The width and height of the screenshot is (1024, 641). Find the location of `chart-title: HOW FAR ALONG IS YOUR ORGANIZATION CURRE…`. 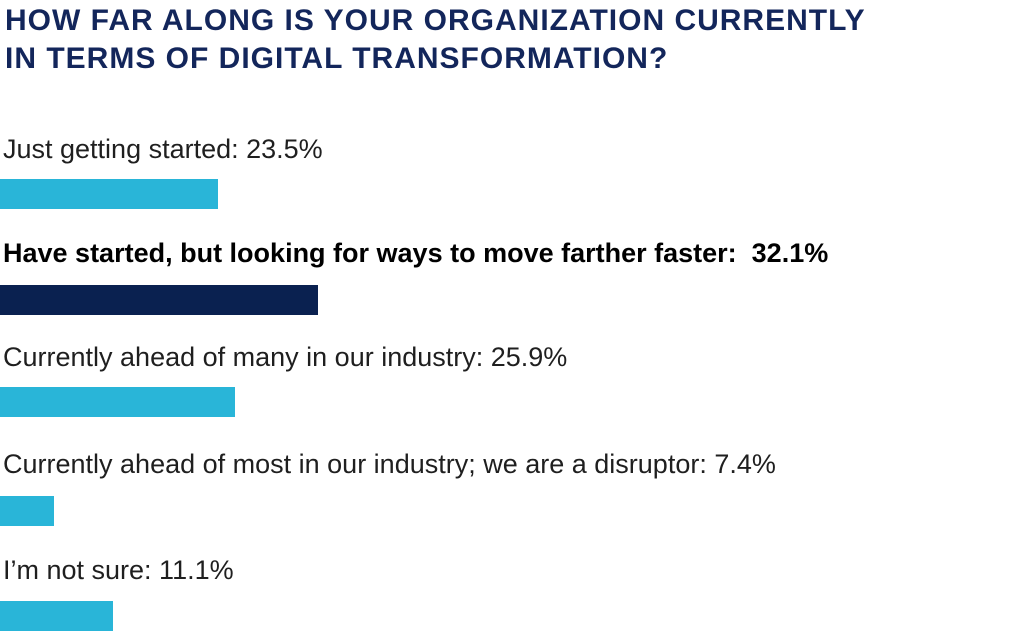

chart-title: HOW FAR ALONG IS YOUR ORGANIZATION CURRE… is located at coordinates (435, 40).